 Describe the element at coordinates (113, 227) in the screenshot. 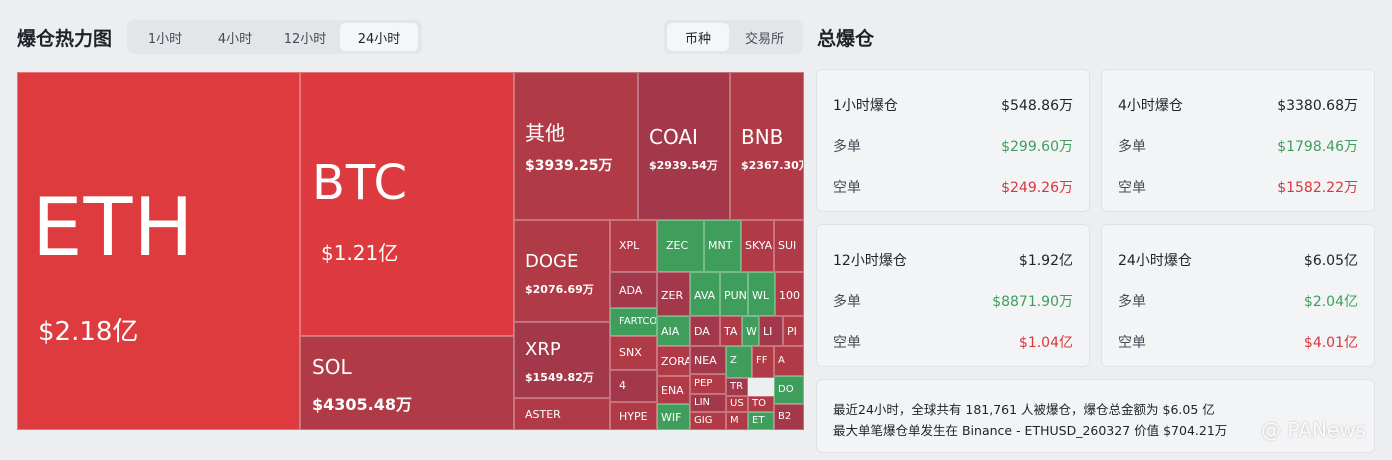

I see `tile-symbol: ETH` at that location.